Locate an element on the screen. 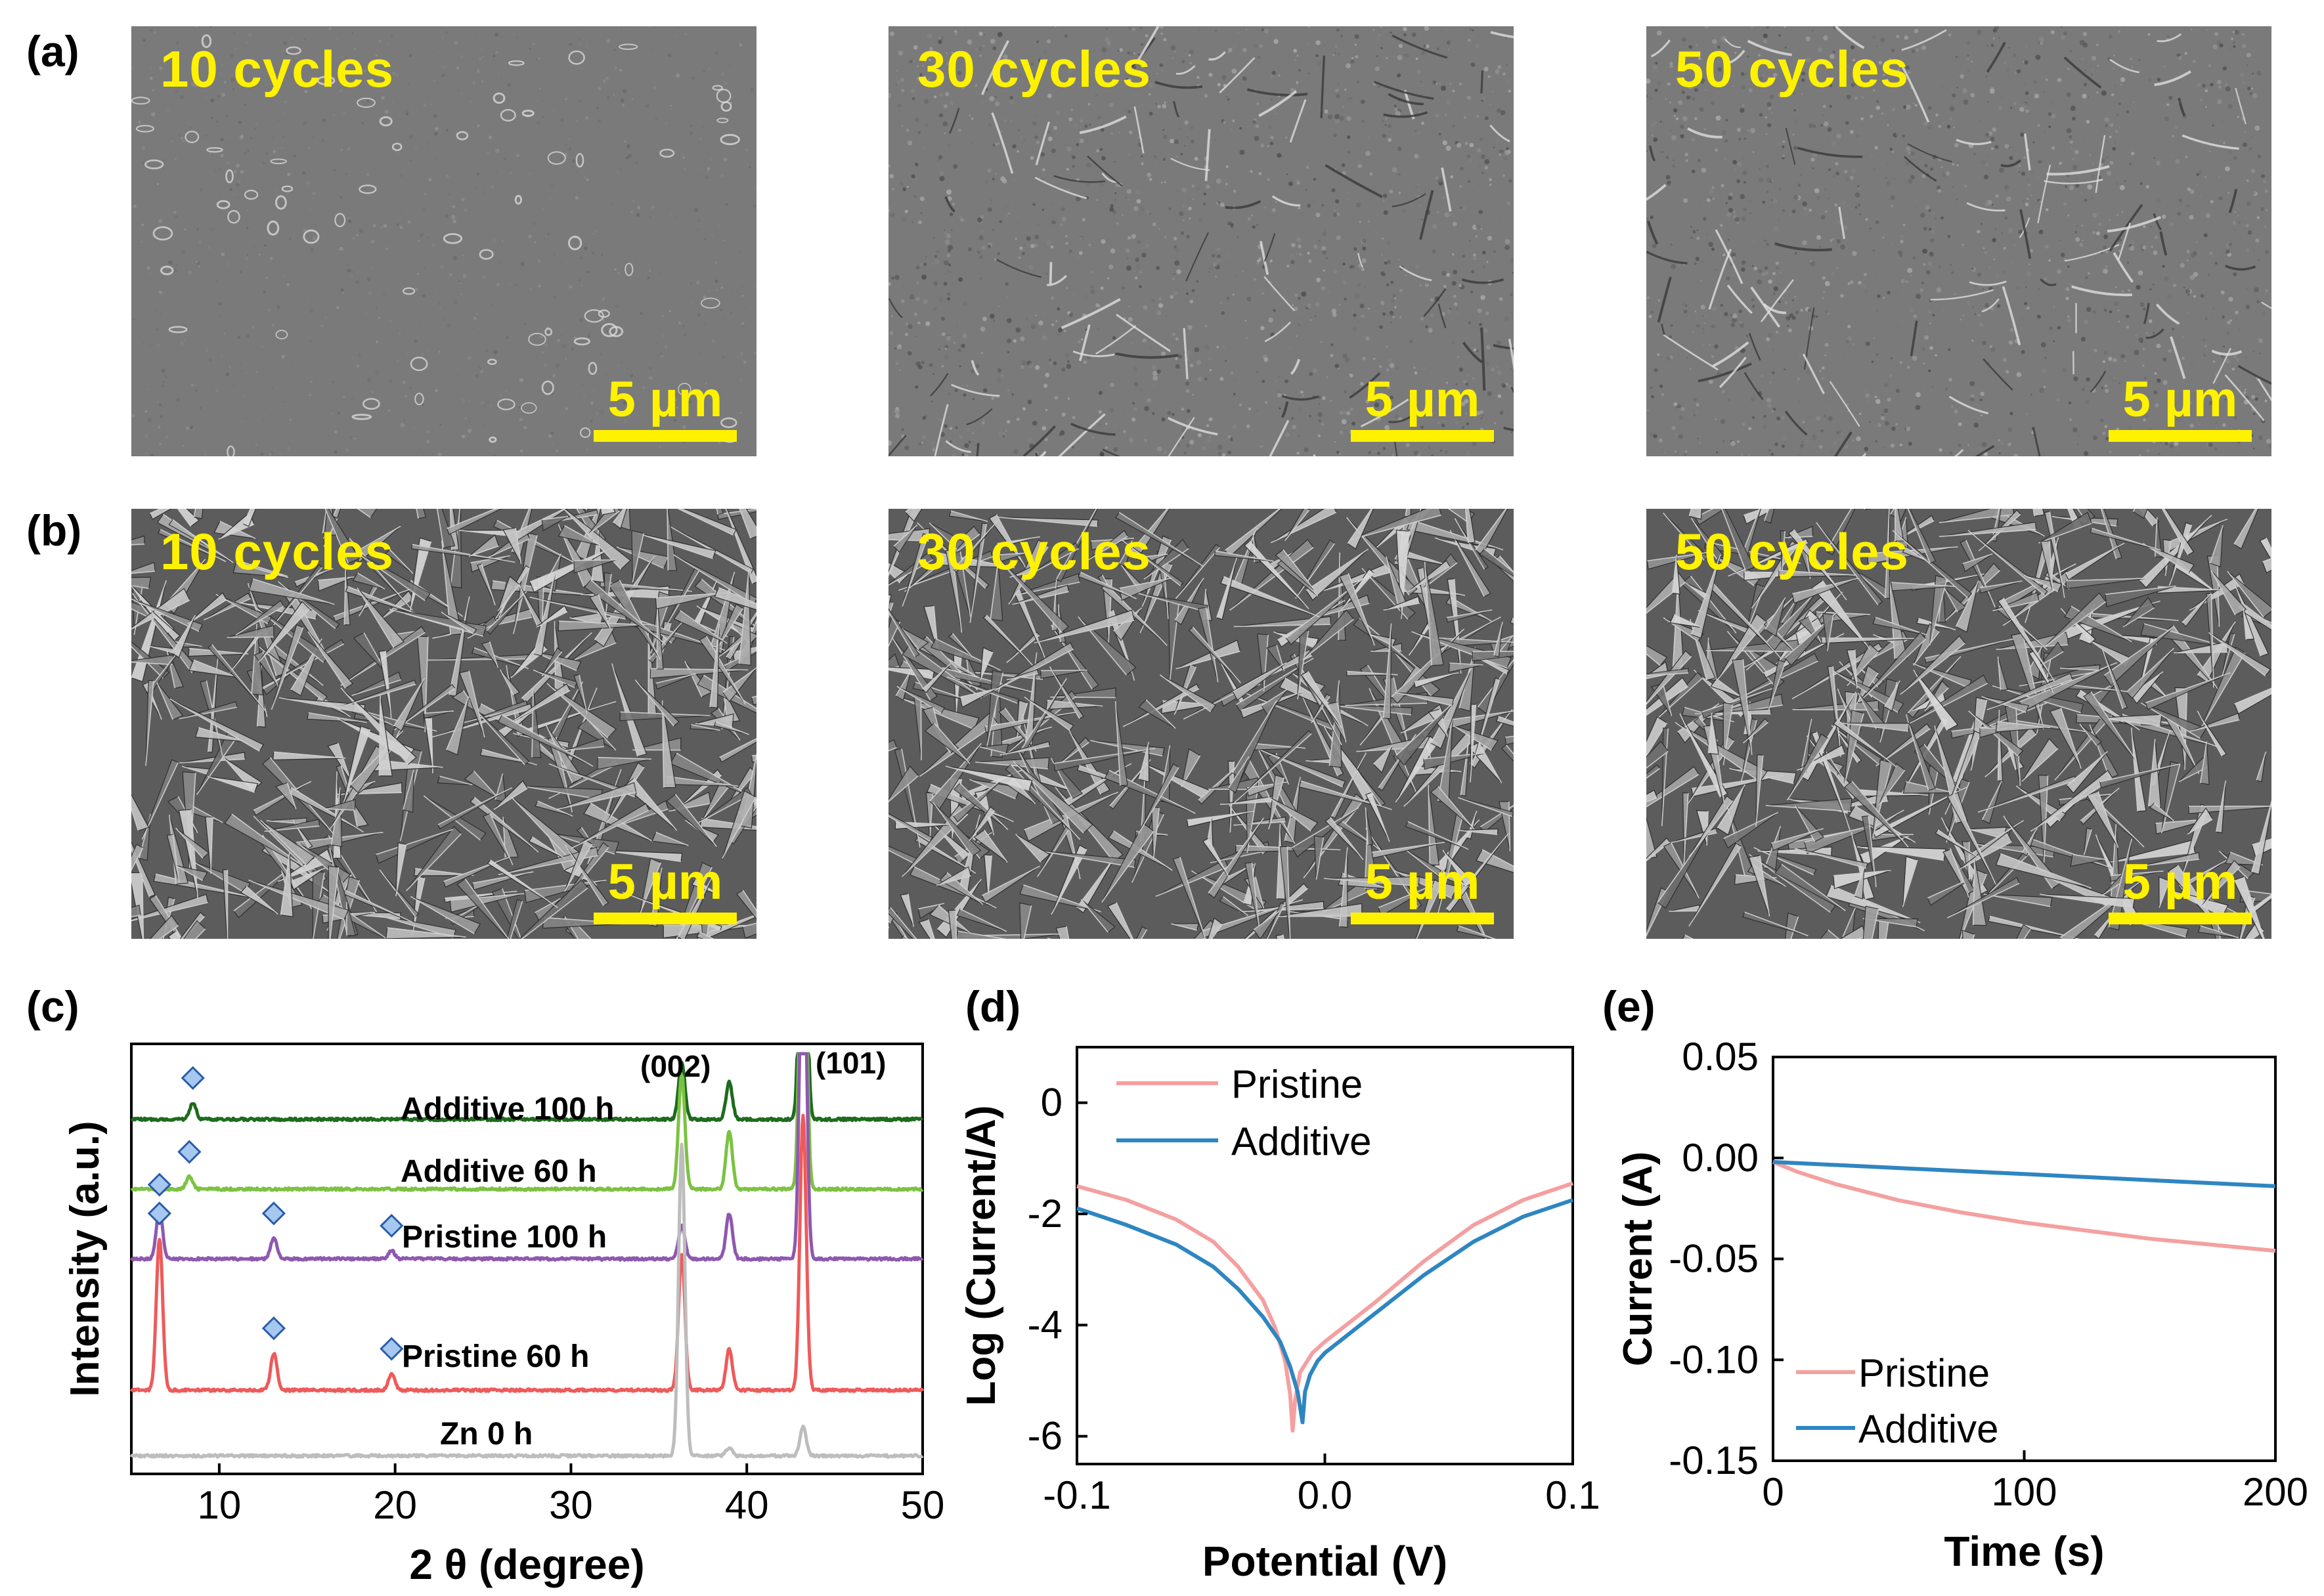 The height and width of the screenshot is (1596, 2324). sem-image-b-10-cycles: 10 cycles 5 µm is located at coordinates (443, 724).